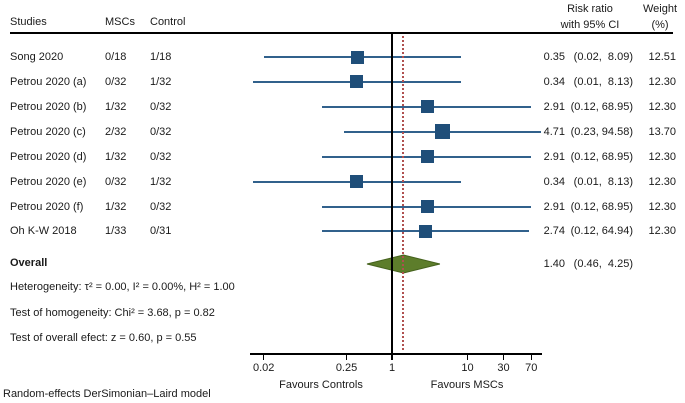 The image size is (685, 403). I want to click on rr-value: 2.74, so click(554, 231).